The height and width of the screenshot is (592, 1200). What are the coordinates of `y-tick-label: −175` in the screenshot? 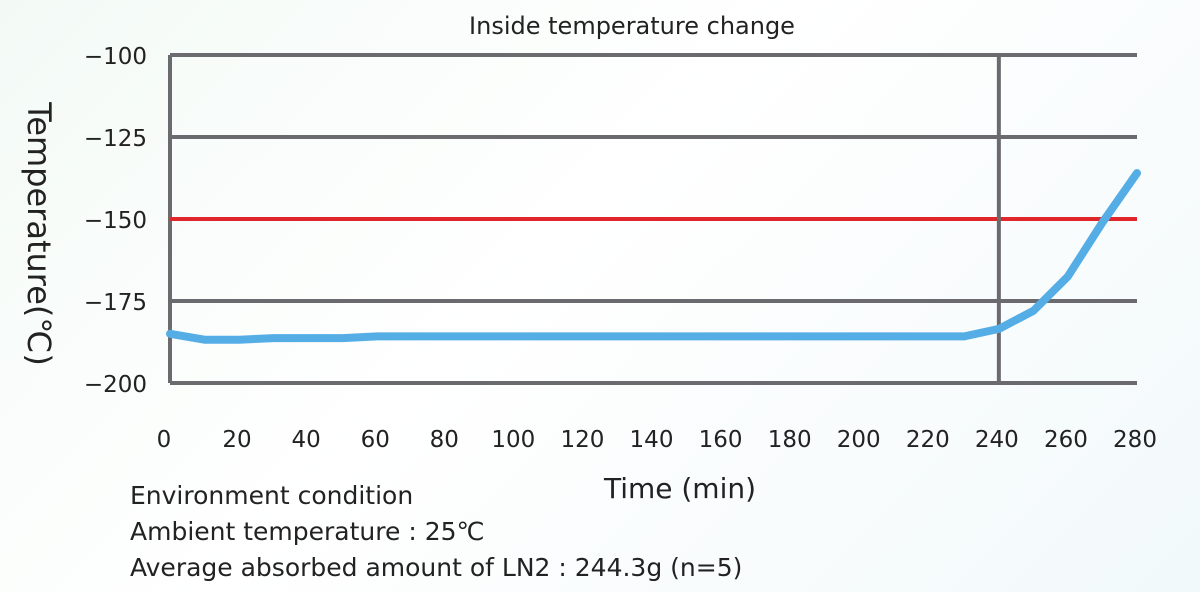 It's located at (115, 303).